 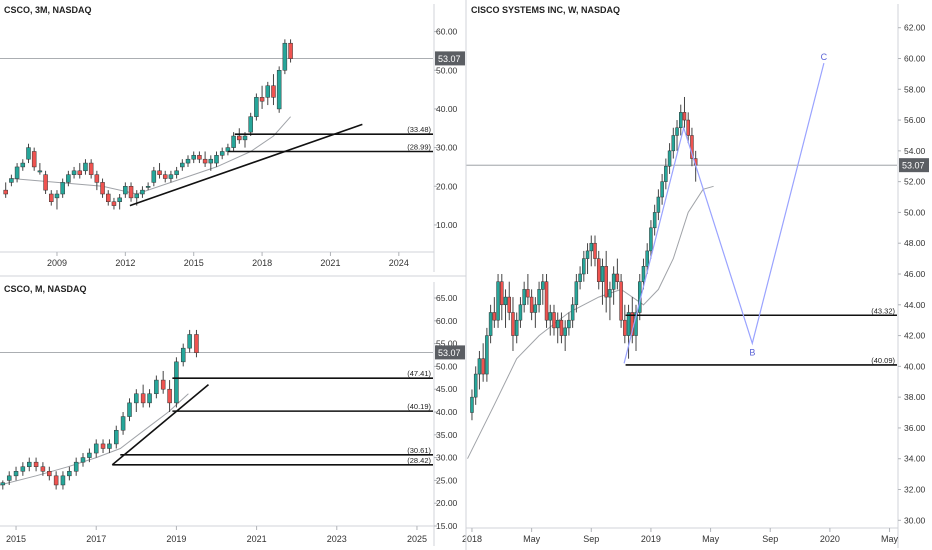 What do you see at coordinates (752, 352) in the screenshot?
I see `pattern-point-label: B` at bounding box center [752, 352].